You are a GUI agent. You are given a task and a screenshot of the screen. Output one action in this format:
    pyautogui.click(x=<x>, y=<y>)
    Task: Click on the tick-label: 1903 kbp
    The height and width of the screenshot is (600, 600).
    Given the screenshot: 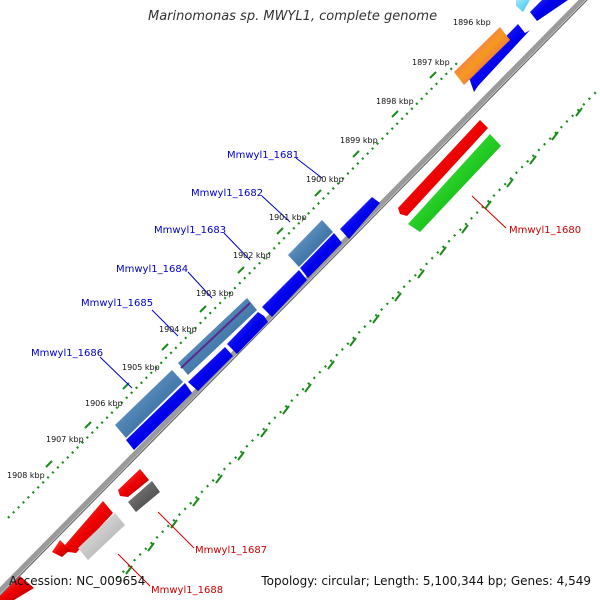 What is the action you would take?
    pyautogui.click(x=215, y=293)
    